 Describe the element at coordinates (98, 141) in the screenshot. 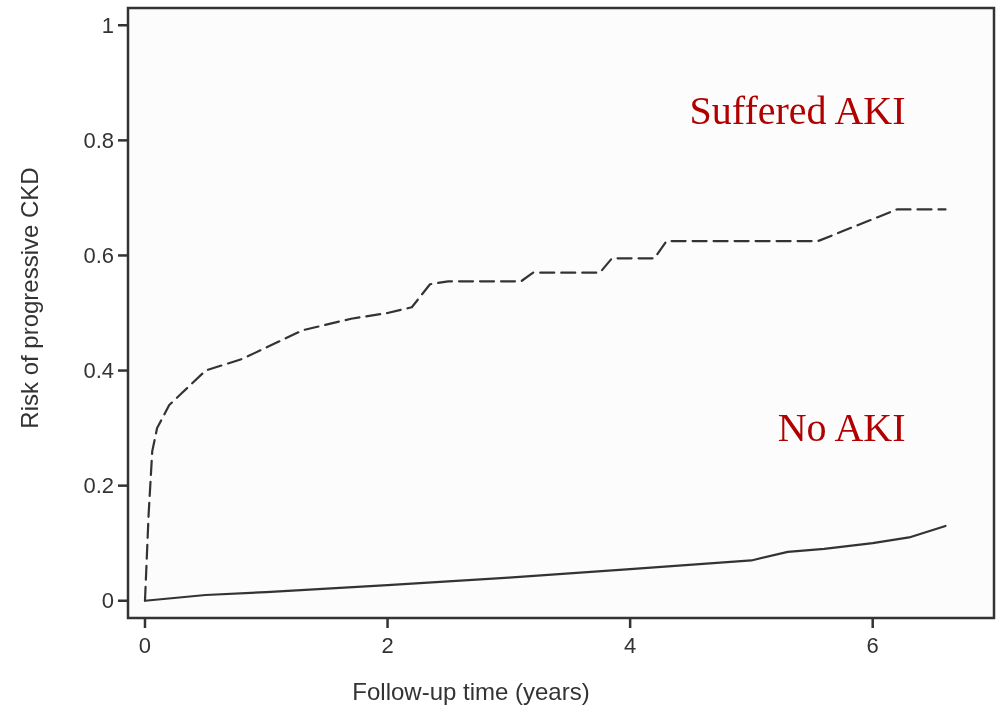

I see `y-tick-label: 0.8` at that location.